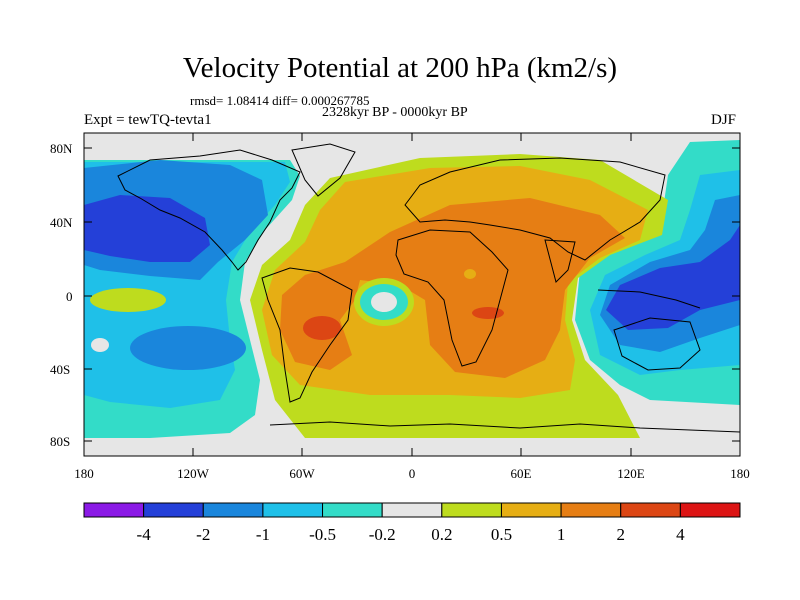 This screenshot has width=800, height=600. What do you see at coordinates (488, 313) in the screenshot?
I see `field-pos-max-africa` at bounding box center [488, 313].